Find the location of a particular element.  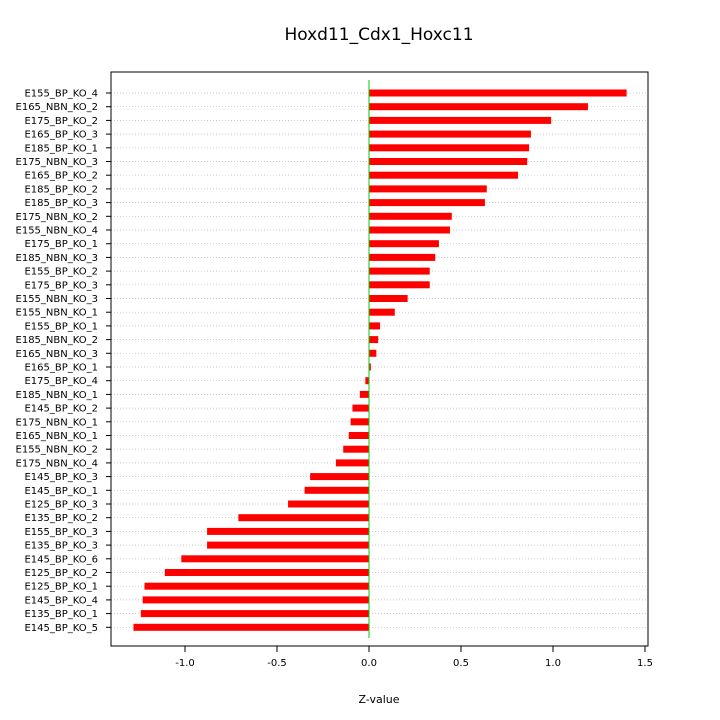

y-tick-label: E165_BP_KO_3 is located at coordinates (61, 135).